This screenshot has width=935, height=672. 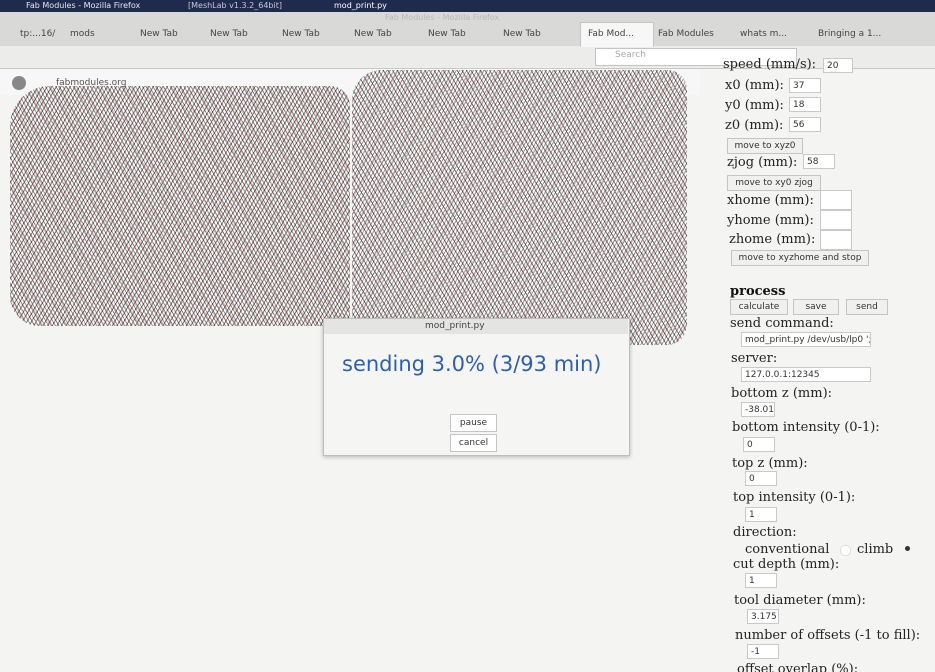 I want to click on tab-strip, so click(x=467, y=29).